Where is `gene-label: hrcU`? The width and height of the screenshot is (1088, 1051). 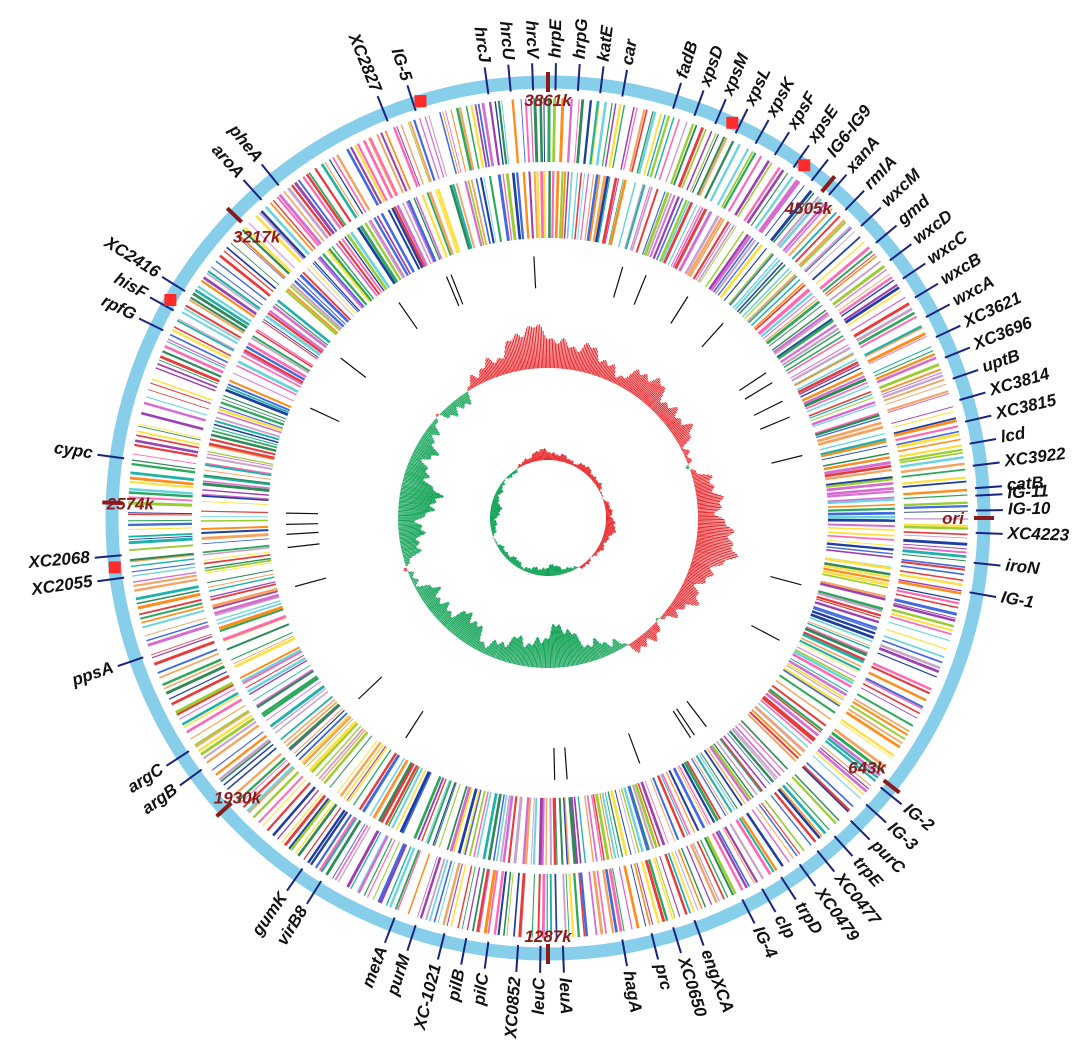
gene-label: hrcU is located at coordinates (507, 40).